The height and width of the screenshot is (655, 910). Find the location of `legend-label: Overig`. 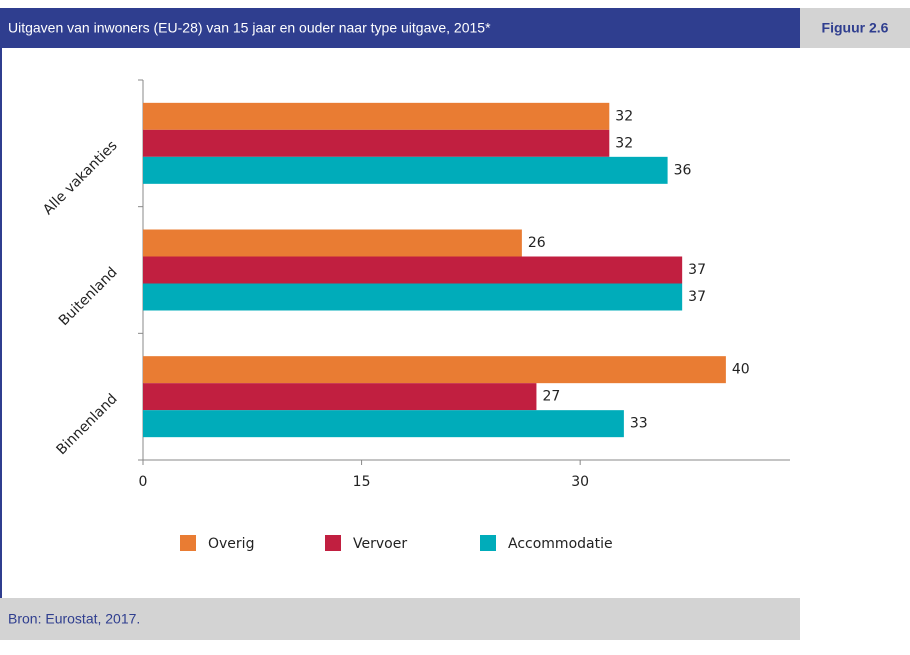

legend-label: Overig is located at coordinates (231, 544).